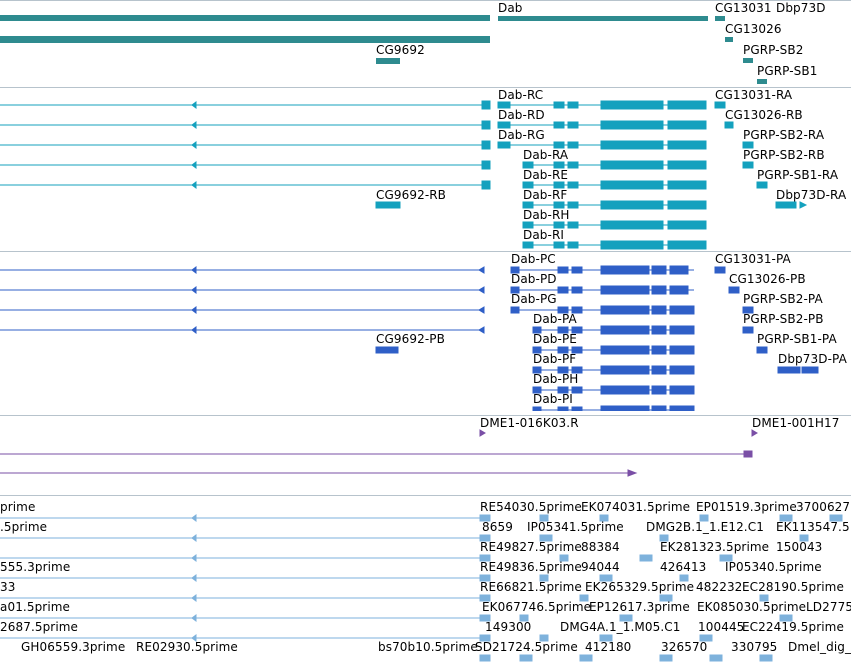  Describe the element at coordinates (187, 647) in the screenshot. I see `est-label: RE02930.5prime` at that location.